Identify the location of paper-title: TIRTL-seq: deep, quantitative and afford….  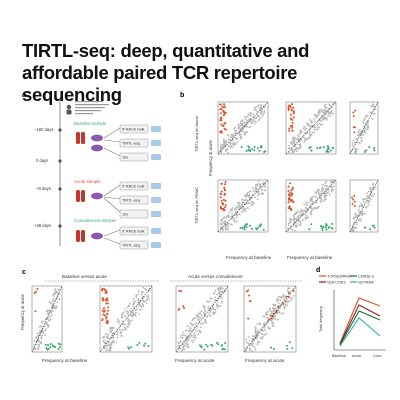
(166, 72).